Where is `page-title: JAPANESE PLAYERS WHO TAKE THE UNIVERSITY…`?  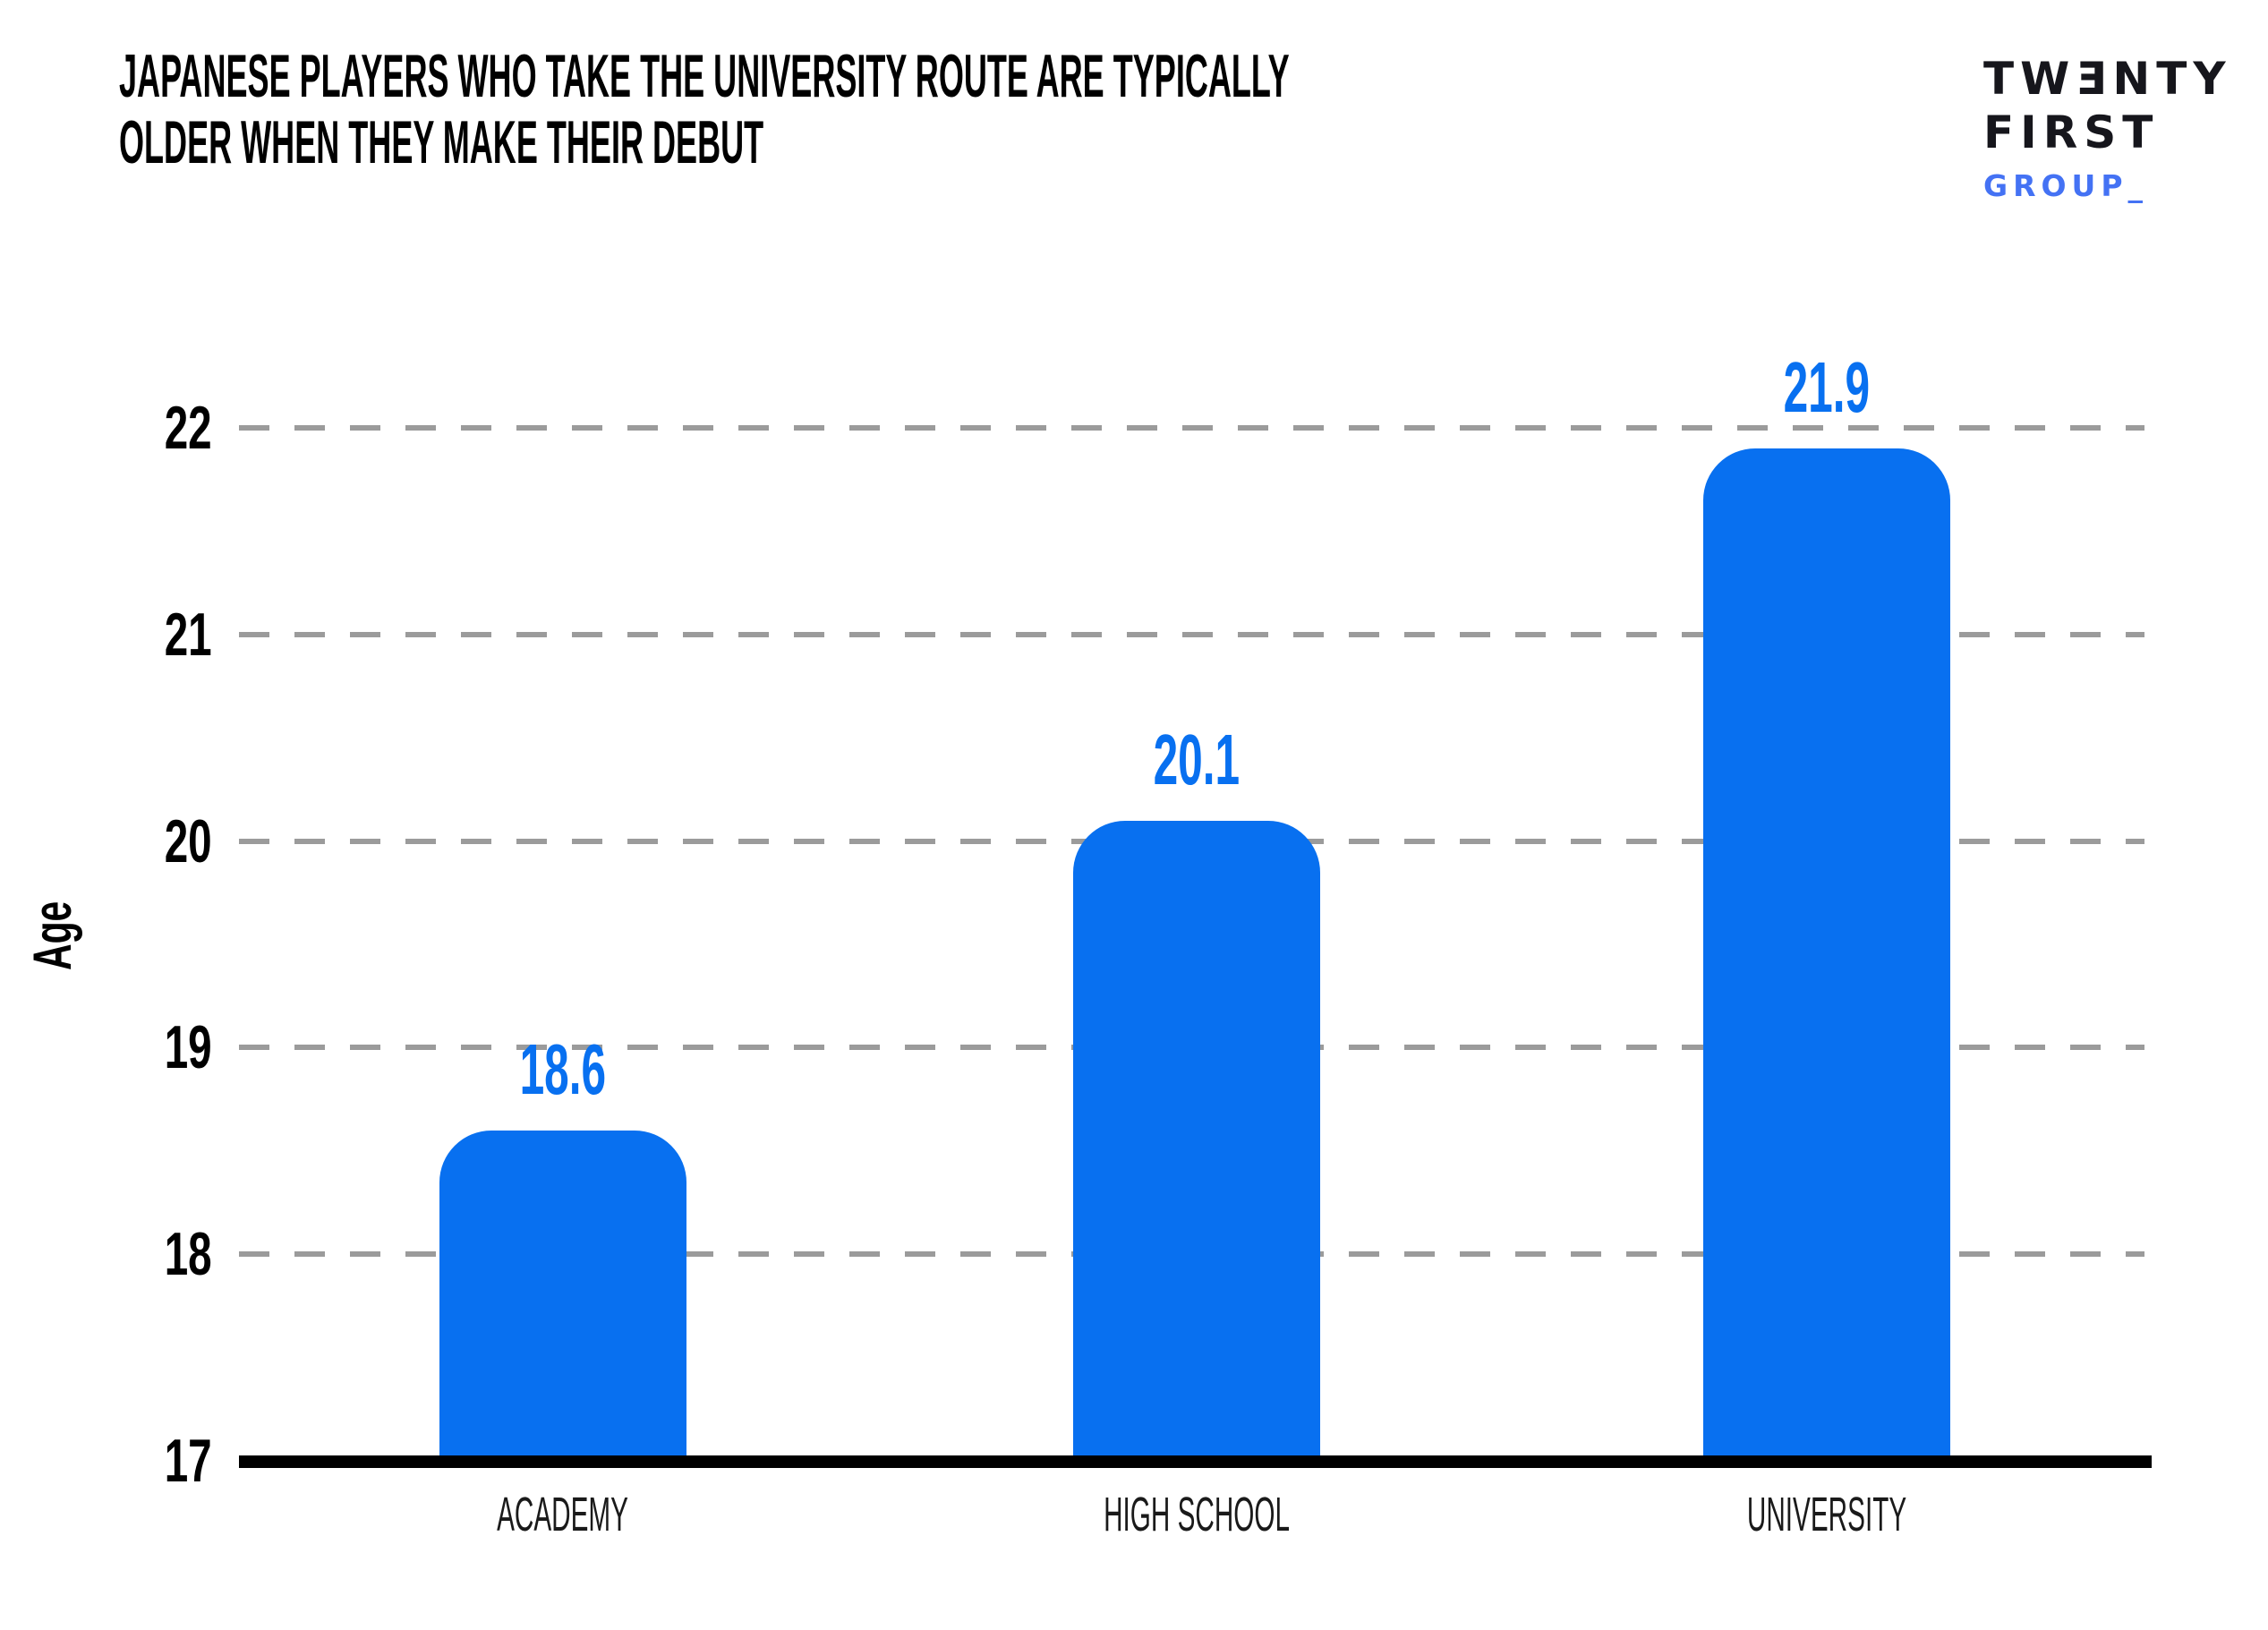 page-title: JAPANESE PLAYERS WHO TAKE THE UNIVERSITY… is located at coordinates (704, 109).